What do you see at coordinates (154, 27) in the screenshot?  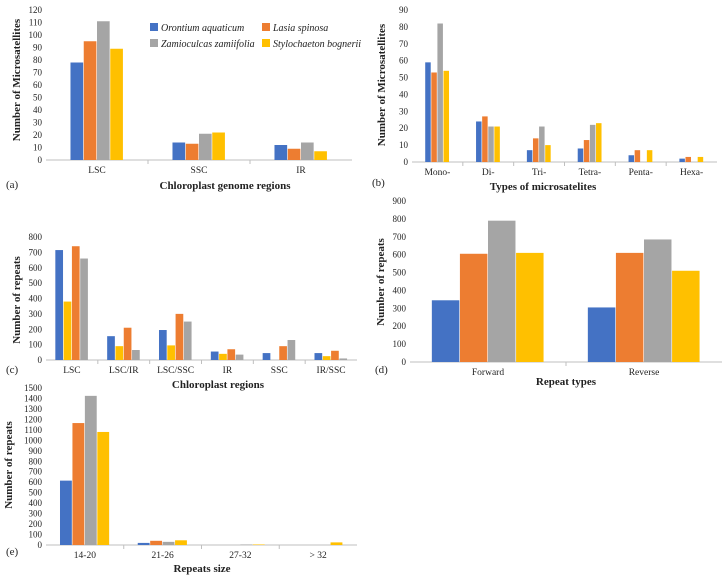 I see `legend-swatch-orontium` at bounding box center [154, 27].